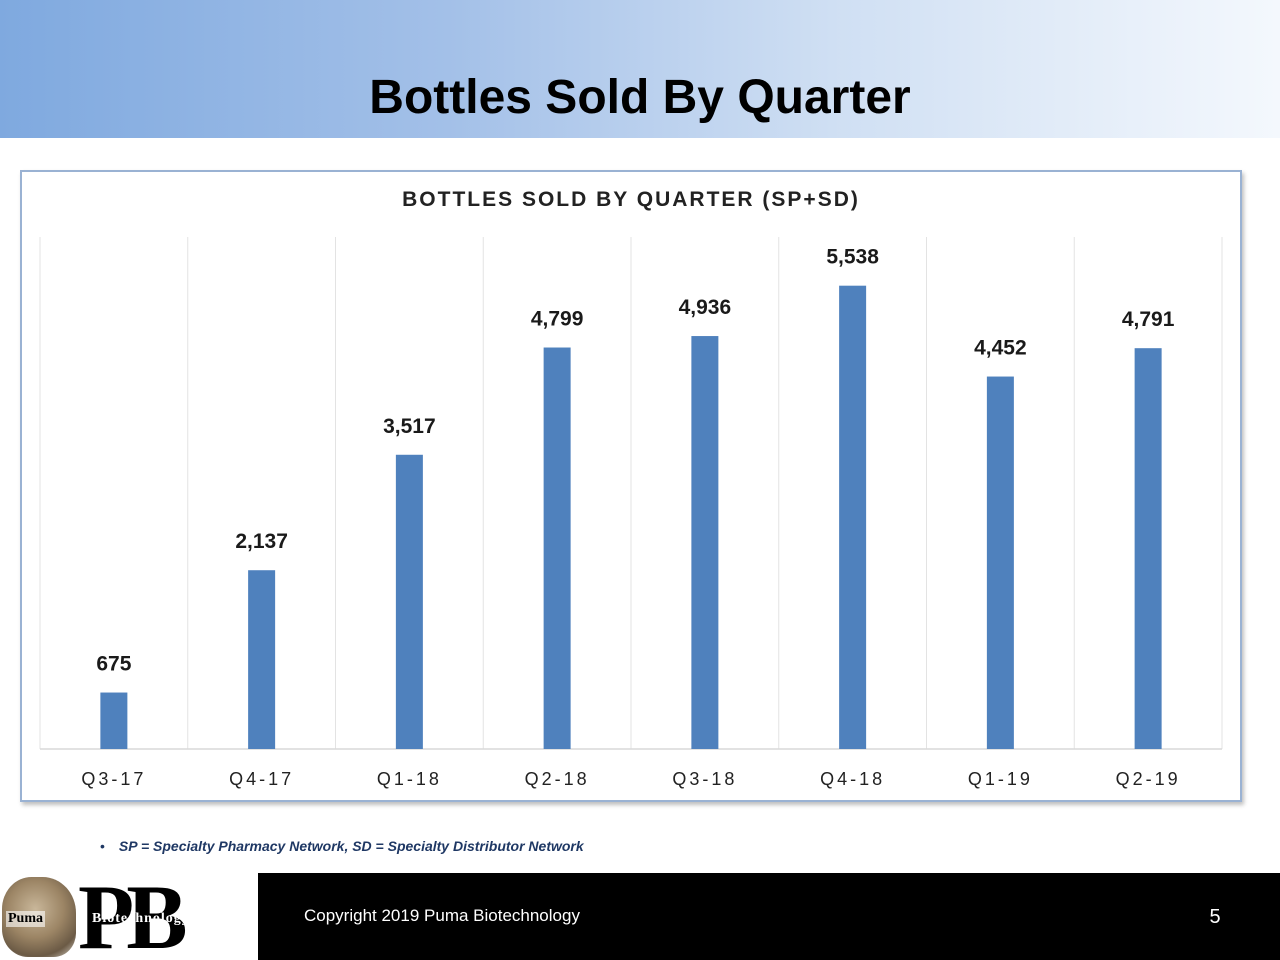 The width and height of the screenshot is (1280, 960). I want to click on logo-word-biotechnology: Biotechnology, so click(141, 918).